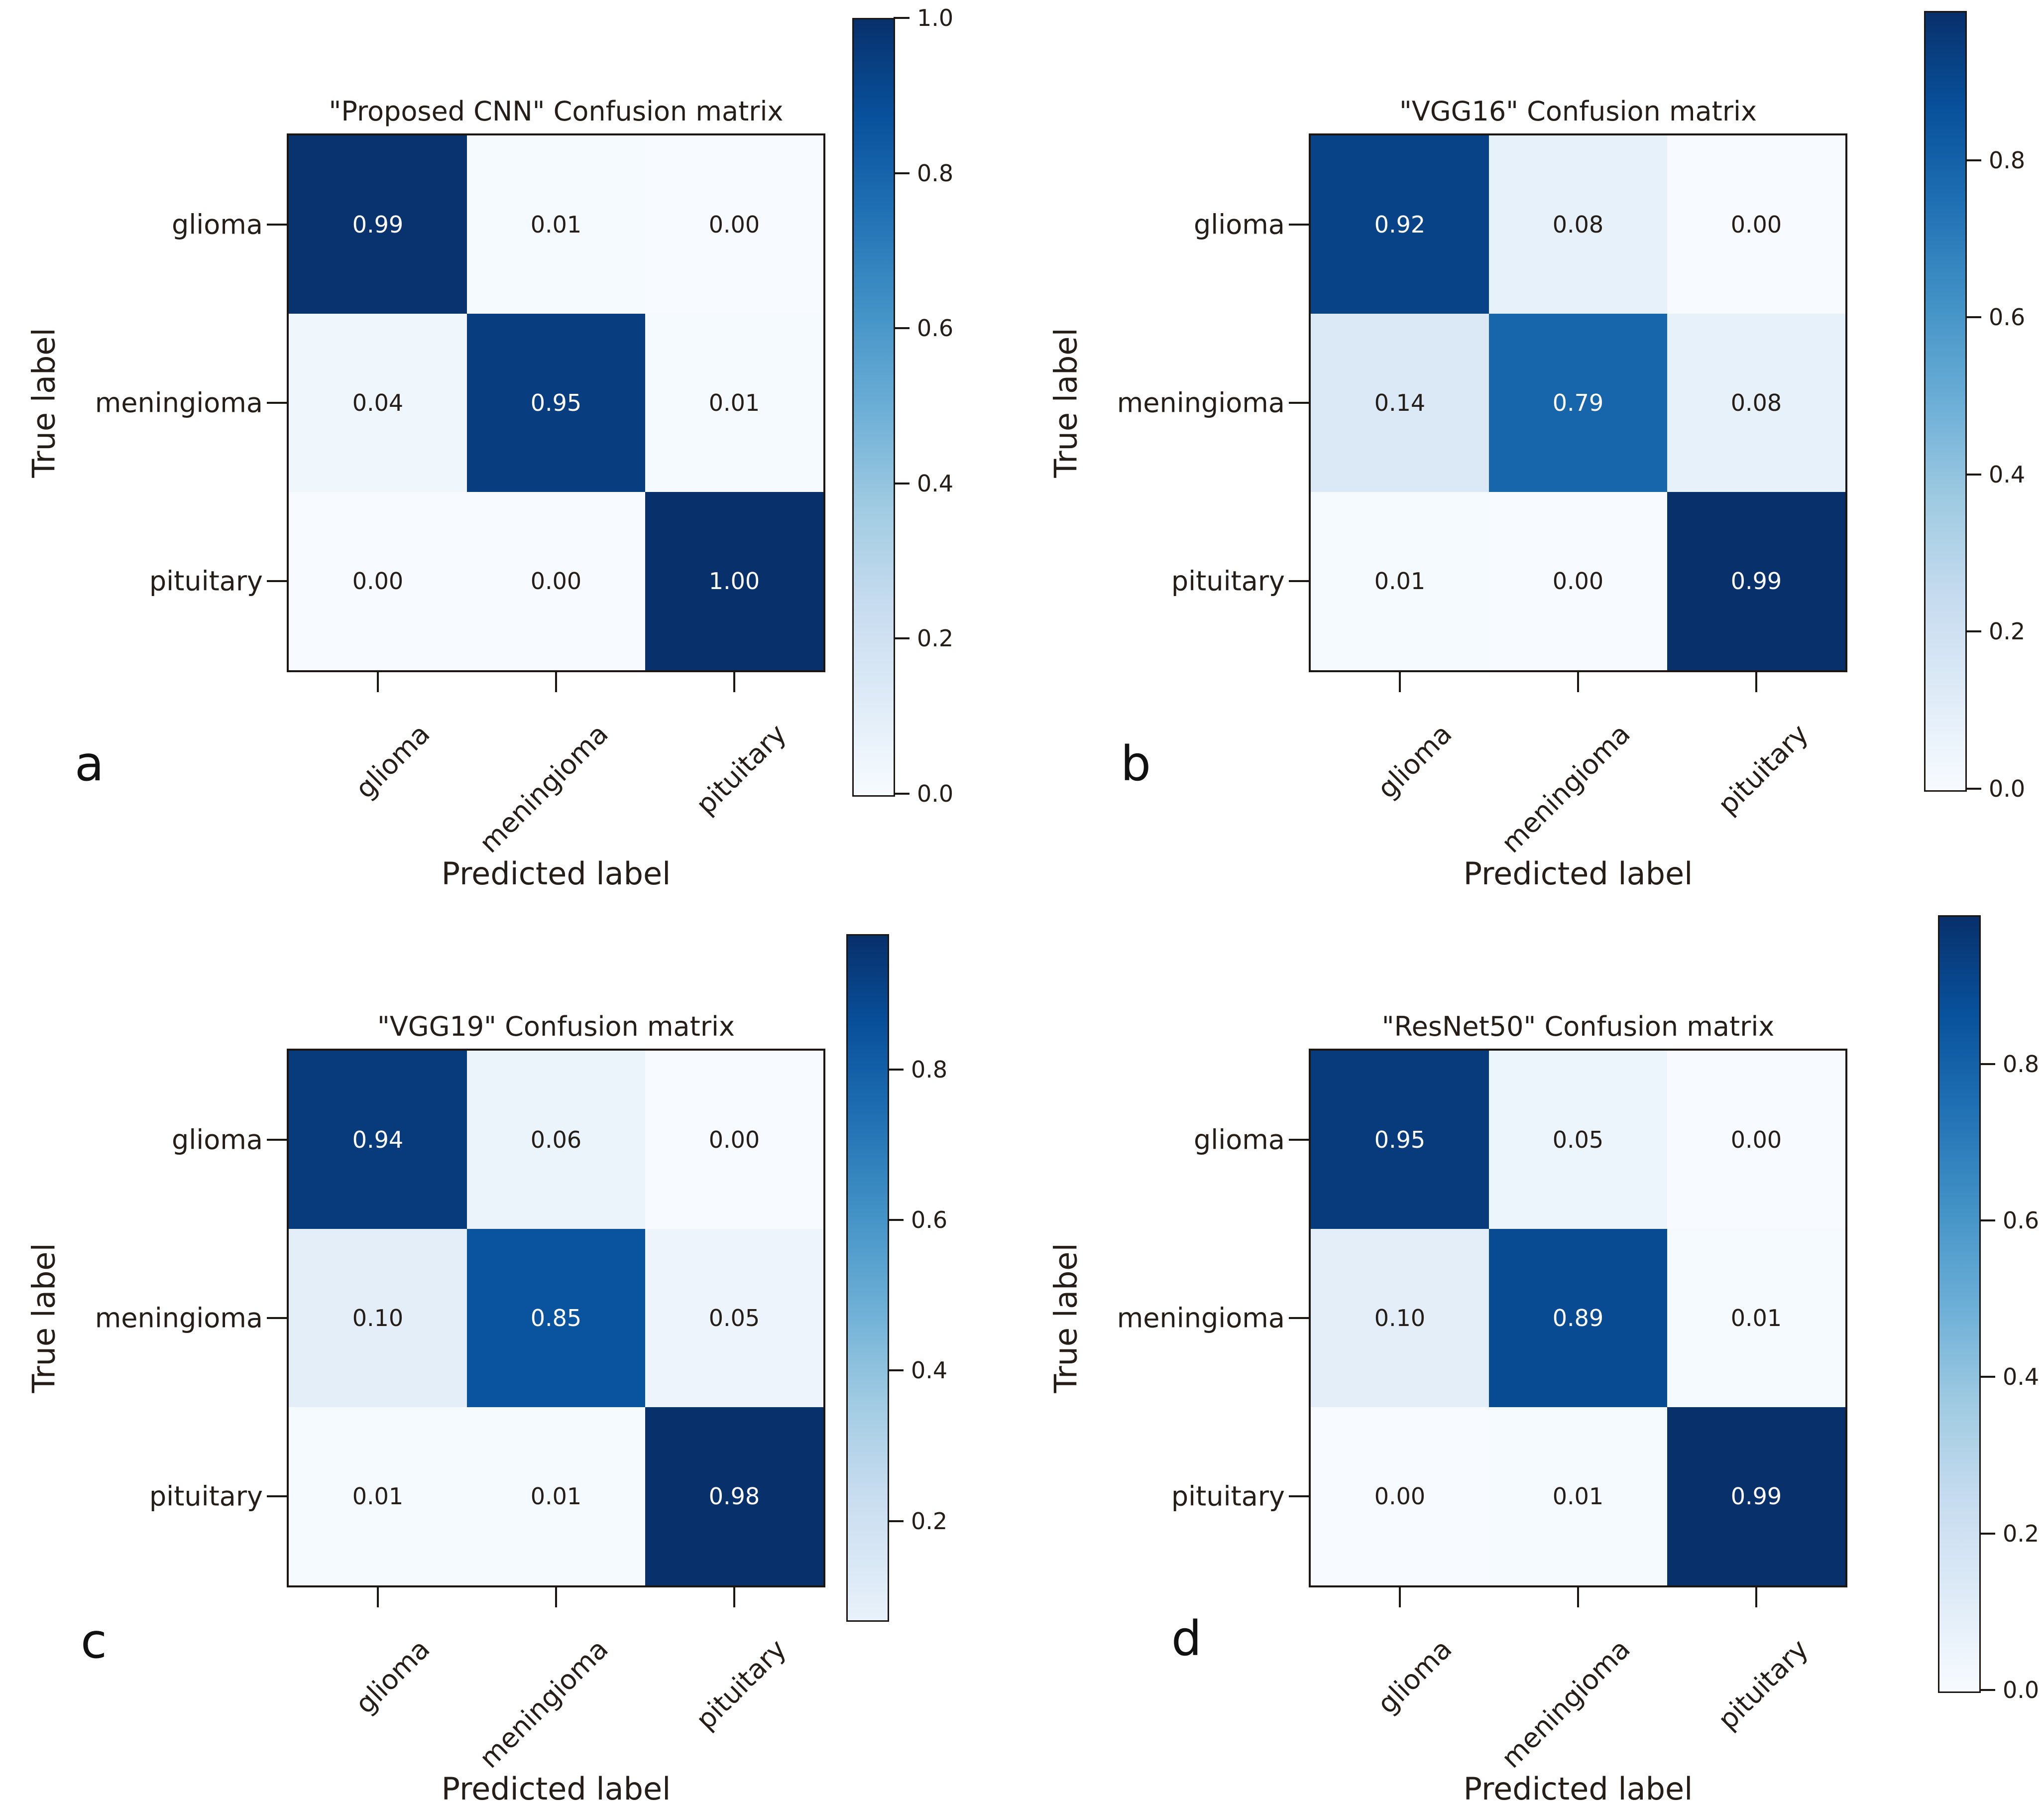 This screenshot has width=2044, height=1807. I want to click on matrix-cell-meningioma-pituitary: 0.08, so click(1756, 403).